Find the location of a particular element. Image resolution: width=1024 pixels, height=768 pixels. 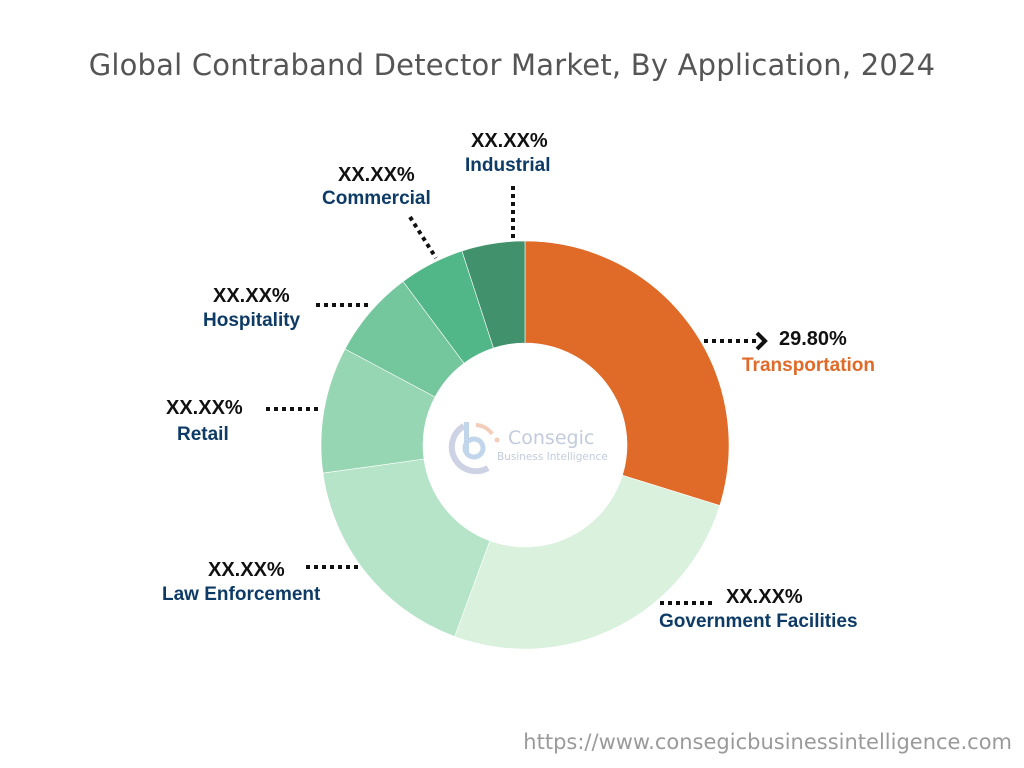

value-industrial: XX.XX% is located at coordinates (509, 141).